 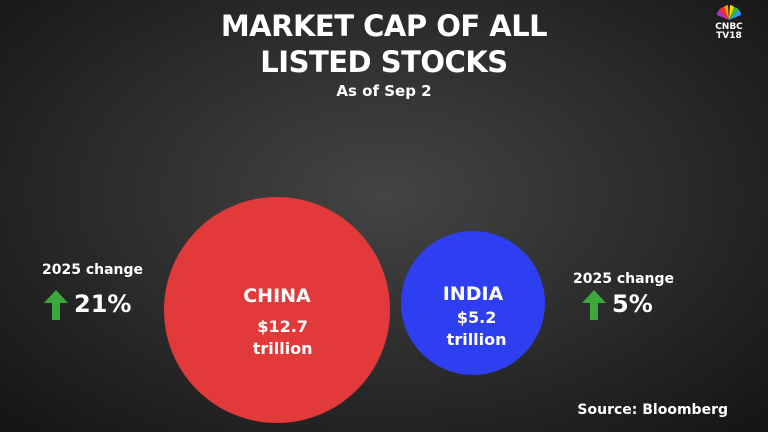 I want to click on category-label: INDIA, so click(x=473, y=294).